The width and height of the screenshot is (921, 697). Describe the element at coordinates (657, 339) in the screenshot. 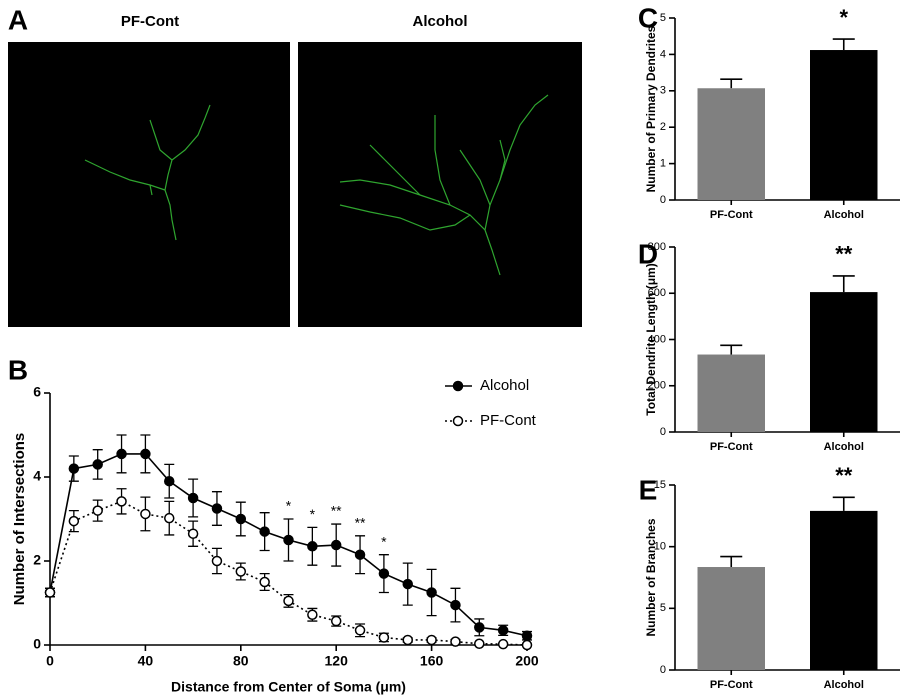

I see `y-tick-label: 400` at that location.